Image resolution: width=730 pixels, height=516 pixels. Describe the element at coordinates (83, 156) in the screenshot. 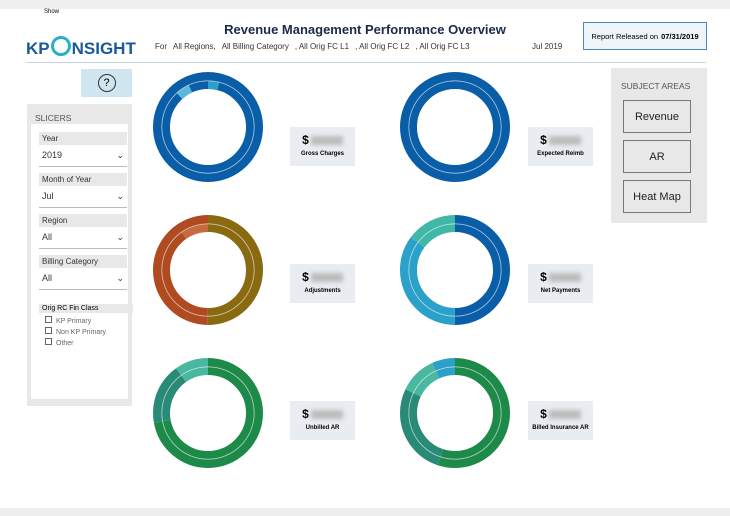

I see `dropdown-value: 2019 ⌄` at that location.